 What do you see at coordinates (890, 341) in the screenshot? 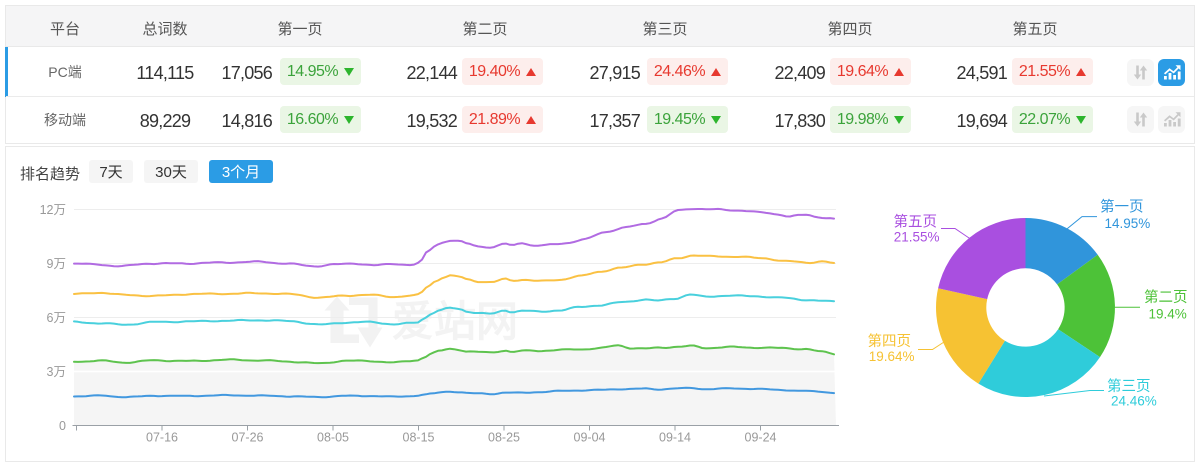
I see `svg-text: 第四页` at bounding box center [890, 341].